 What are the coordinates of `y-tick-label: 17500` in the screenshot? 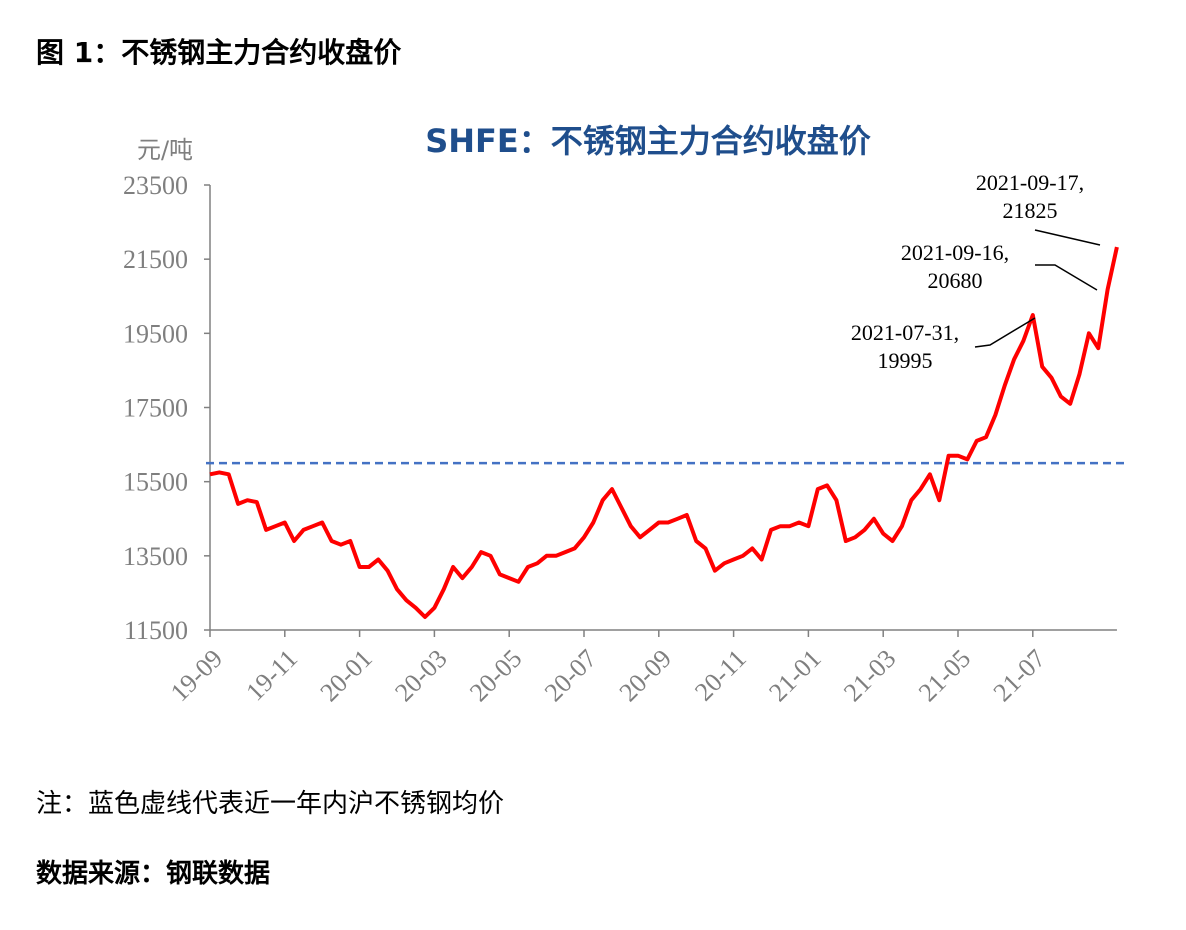 It's located at (155, 408).